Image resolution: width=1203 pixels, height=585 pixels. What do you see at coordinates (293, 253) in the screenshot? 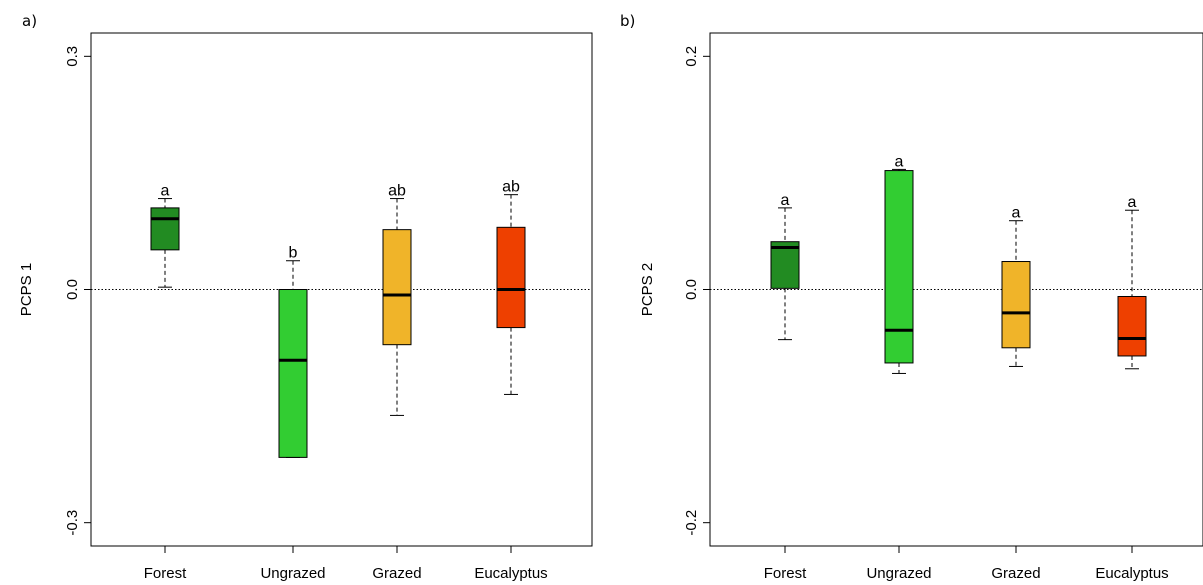
I see `significance-letter: b` at bounding box center [293, 253].